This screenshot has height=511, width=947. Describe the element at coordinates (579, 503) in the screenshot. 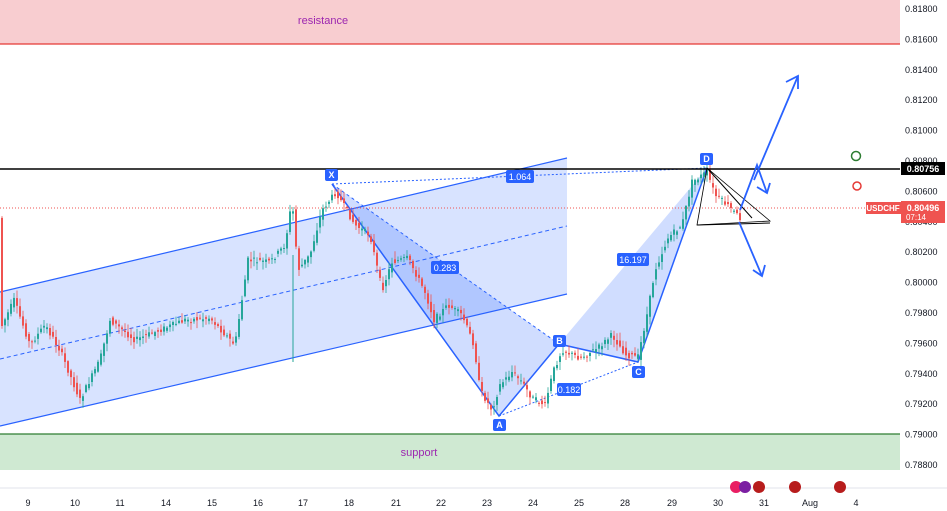

I see `x-tick-label: 25` at that location.